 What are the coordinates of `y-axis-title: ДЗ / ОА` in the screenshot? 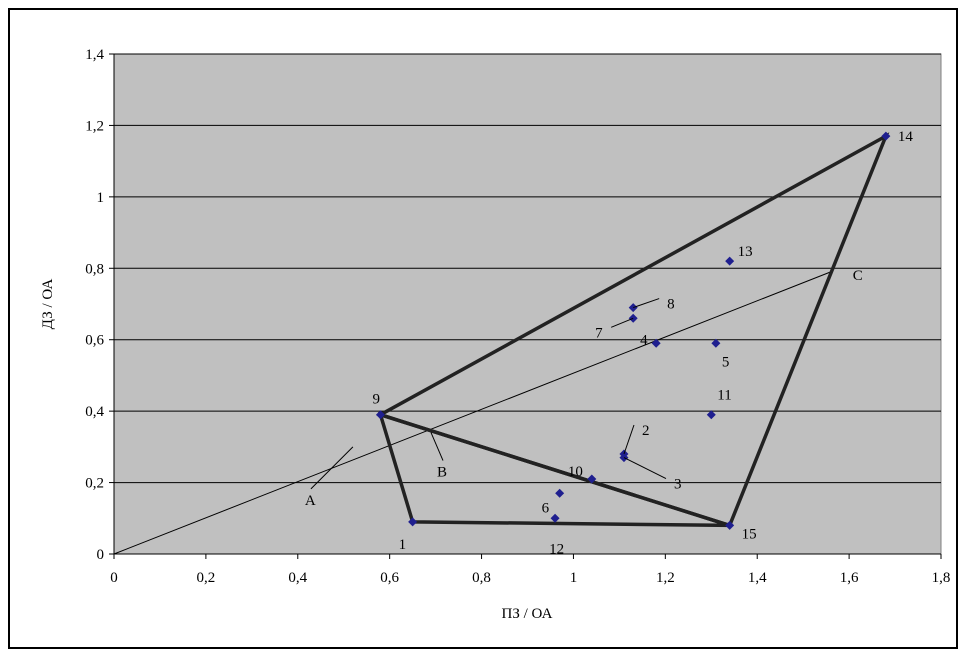 It's located at (48, 303).